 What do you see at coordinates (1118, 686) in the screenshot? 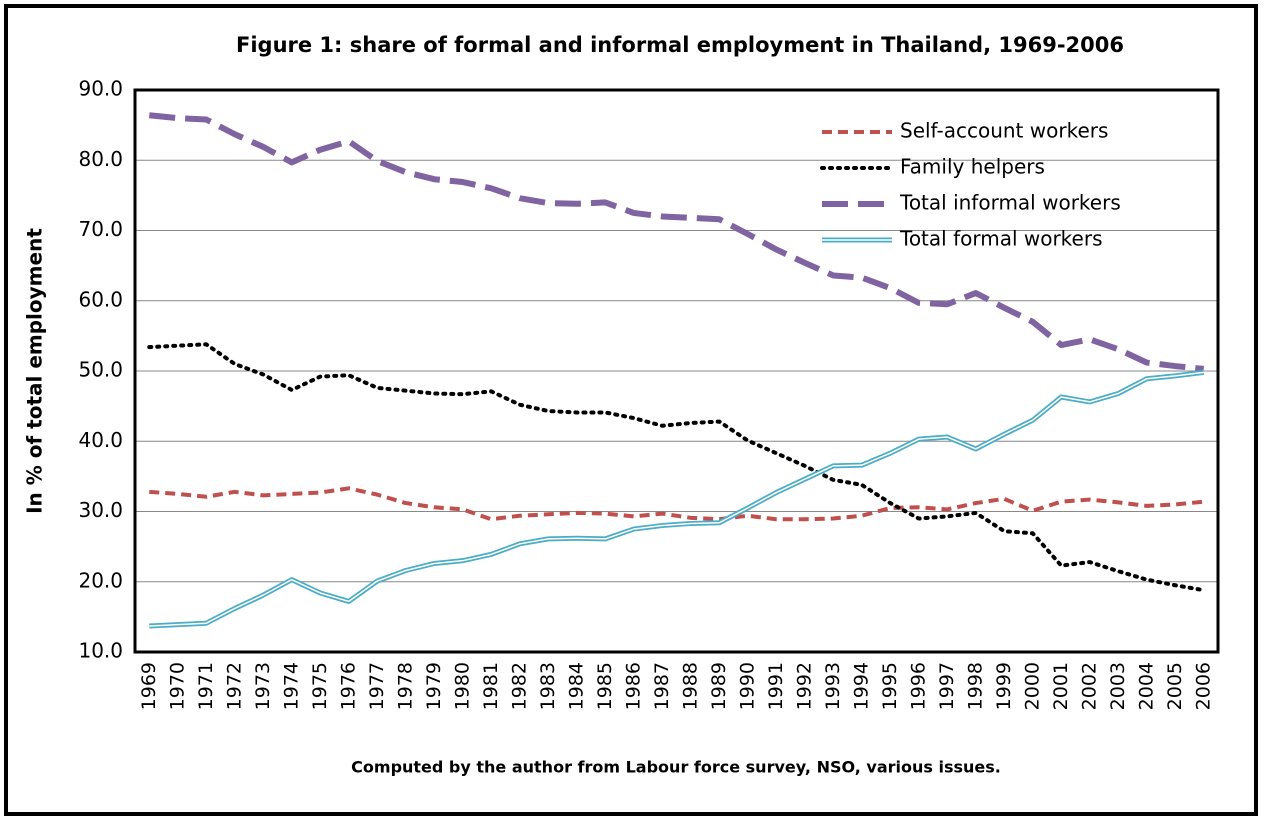
I see `x-tick-label: 2003` at bounding box center [1118, 686].